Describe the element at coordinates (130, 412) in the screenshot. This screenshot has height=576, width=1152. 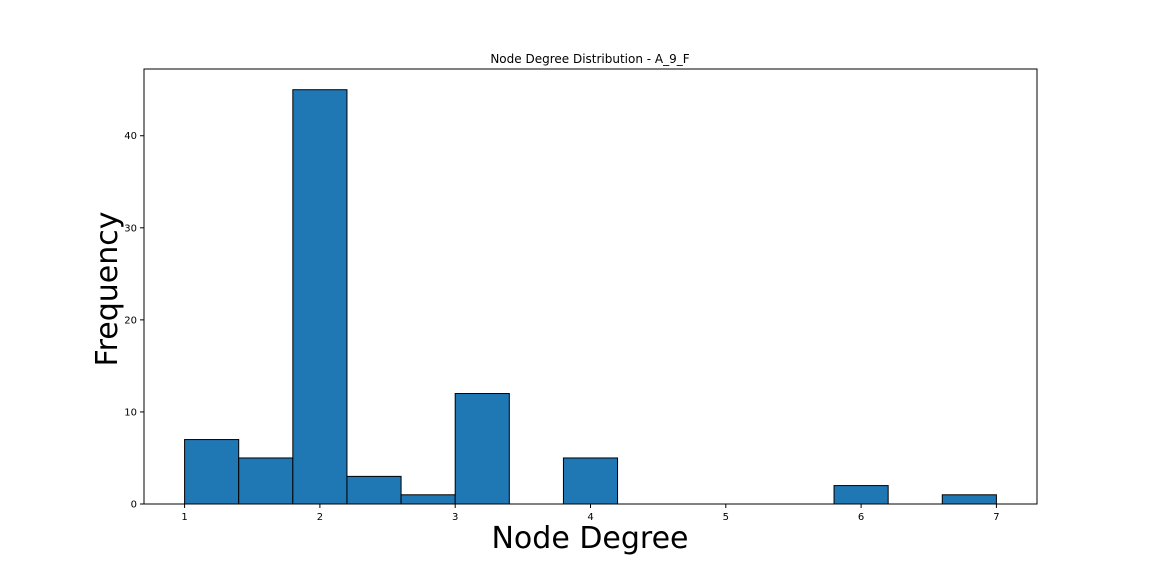
I see `y-tick-label: 10` at that location.